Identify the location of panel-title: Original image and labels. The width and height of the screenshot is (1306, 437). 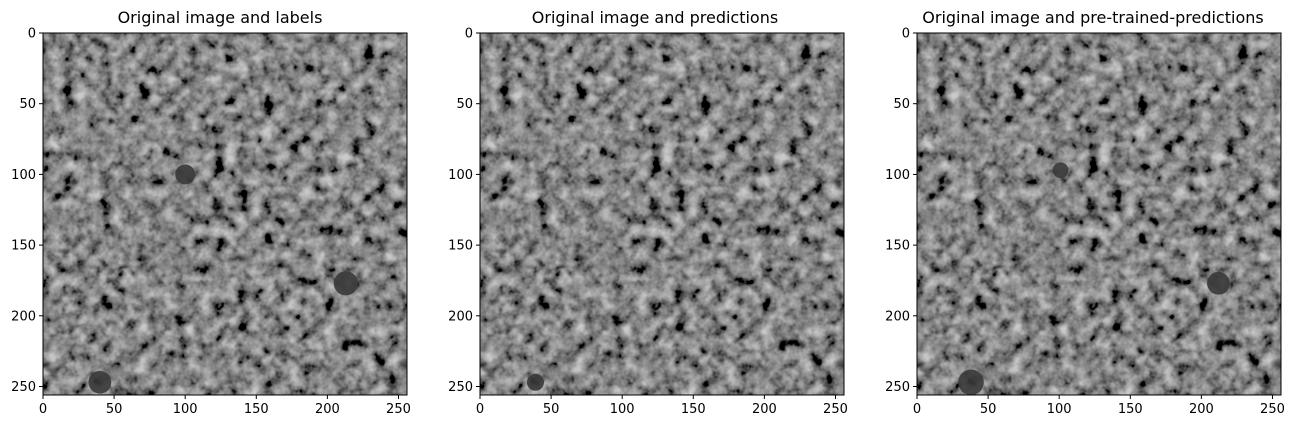
(220, 17).